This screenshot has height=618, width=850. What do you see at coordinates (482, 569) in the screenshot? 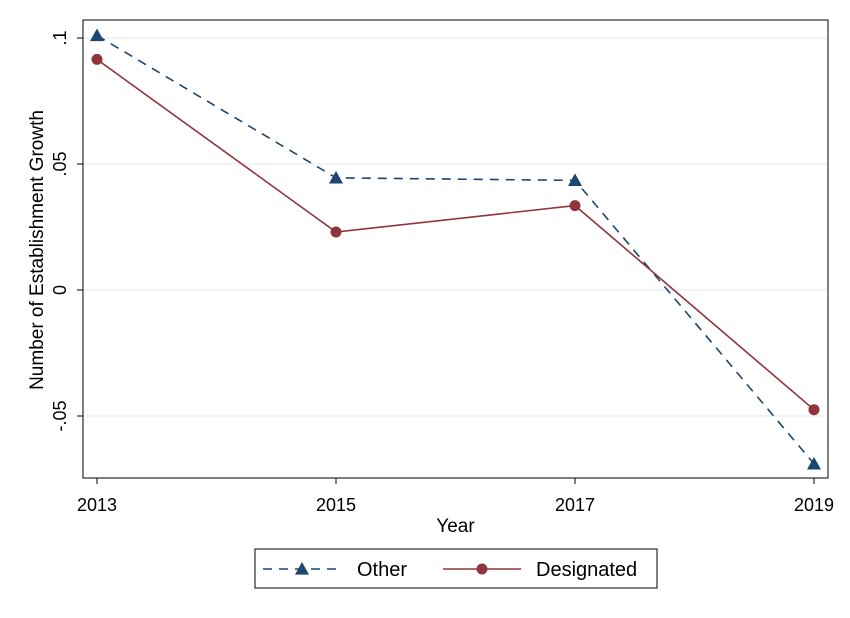
I see `legend-marker-designated` at bounding box center [482, 569].